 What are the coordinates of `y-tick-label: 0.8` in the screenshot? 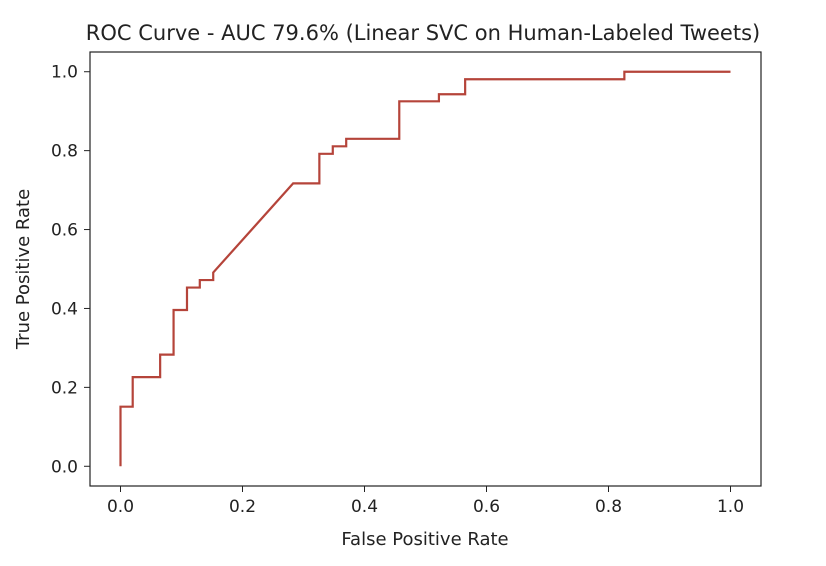 It's located at (64, 152).